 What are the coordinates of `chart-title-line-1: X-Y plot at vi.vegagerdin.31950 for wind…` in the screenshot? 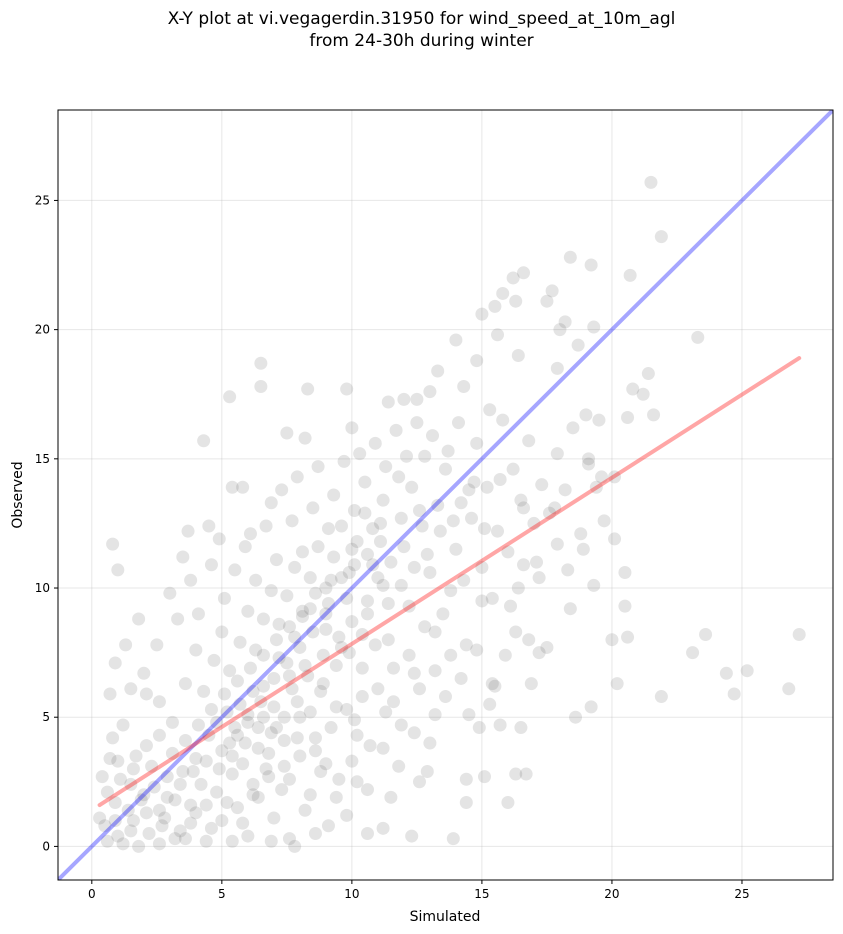 It's located at (421, 19).